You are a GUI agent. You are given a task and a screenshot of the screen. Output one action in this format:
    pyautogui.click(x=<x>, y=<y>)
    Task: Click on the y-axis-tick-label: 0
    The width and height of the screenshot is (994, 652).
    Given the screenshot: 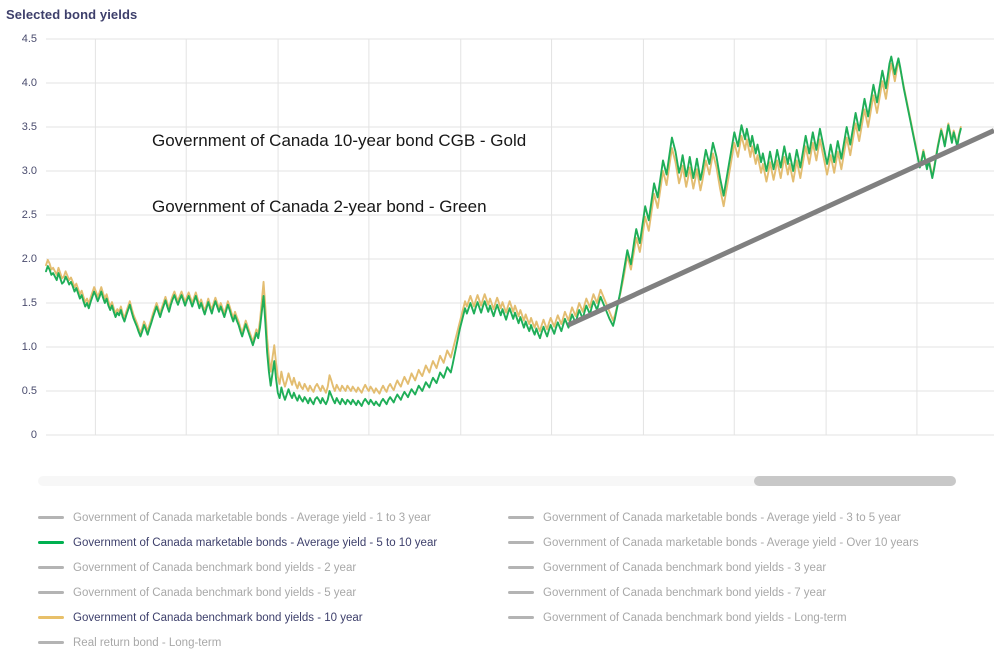 What is the action you would take?
    pyautogui.click(x=34, y=435)
    